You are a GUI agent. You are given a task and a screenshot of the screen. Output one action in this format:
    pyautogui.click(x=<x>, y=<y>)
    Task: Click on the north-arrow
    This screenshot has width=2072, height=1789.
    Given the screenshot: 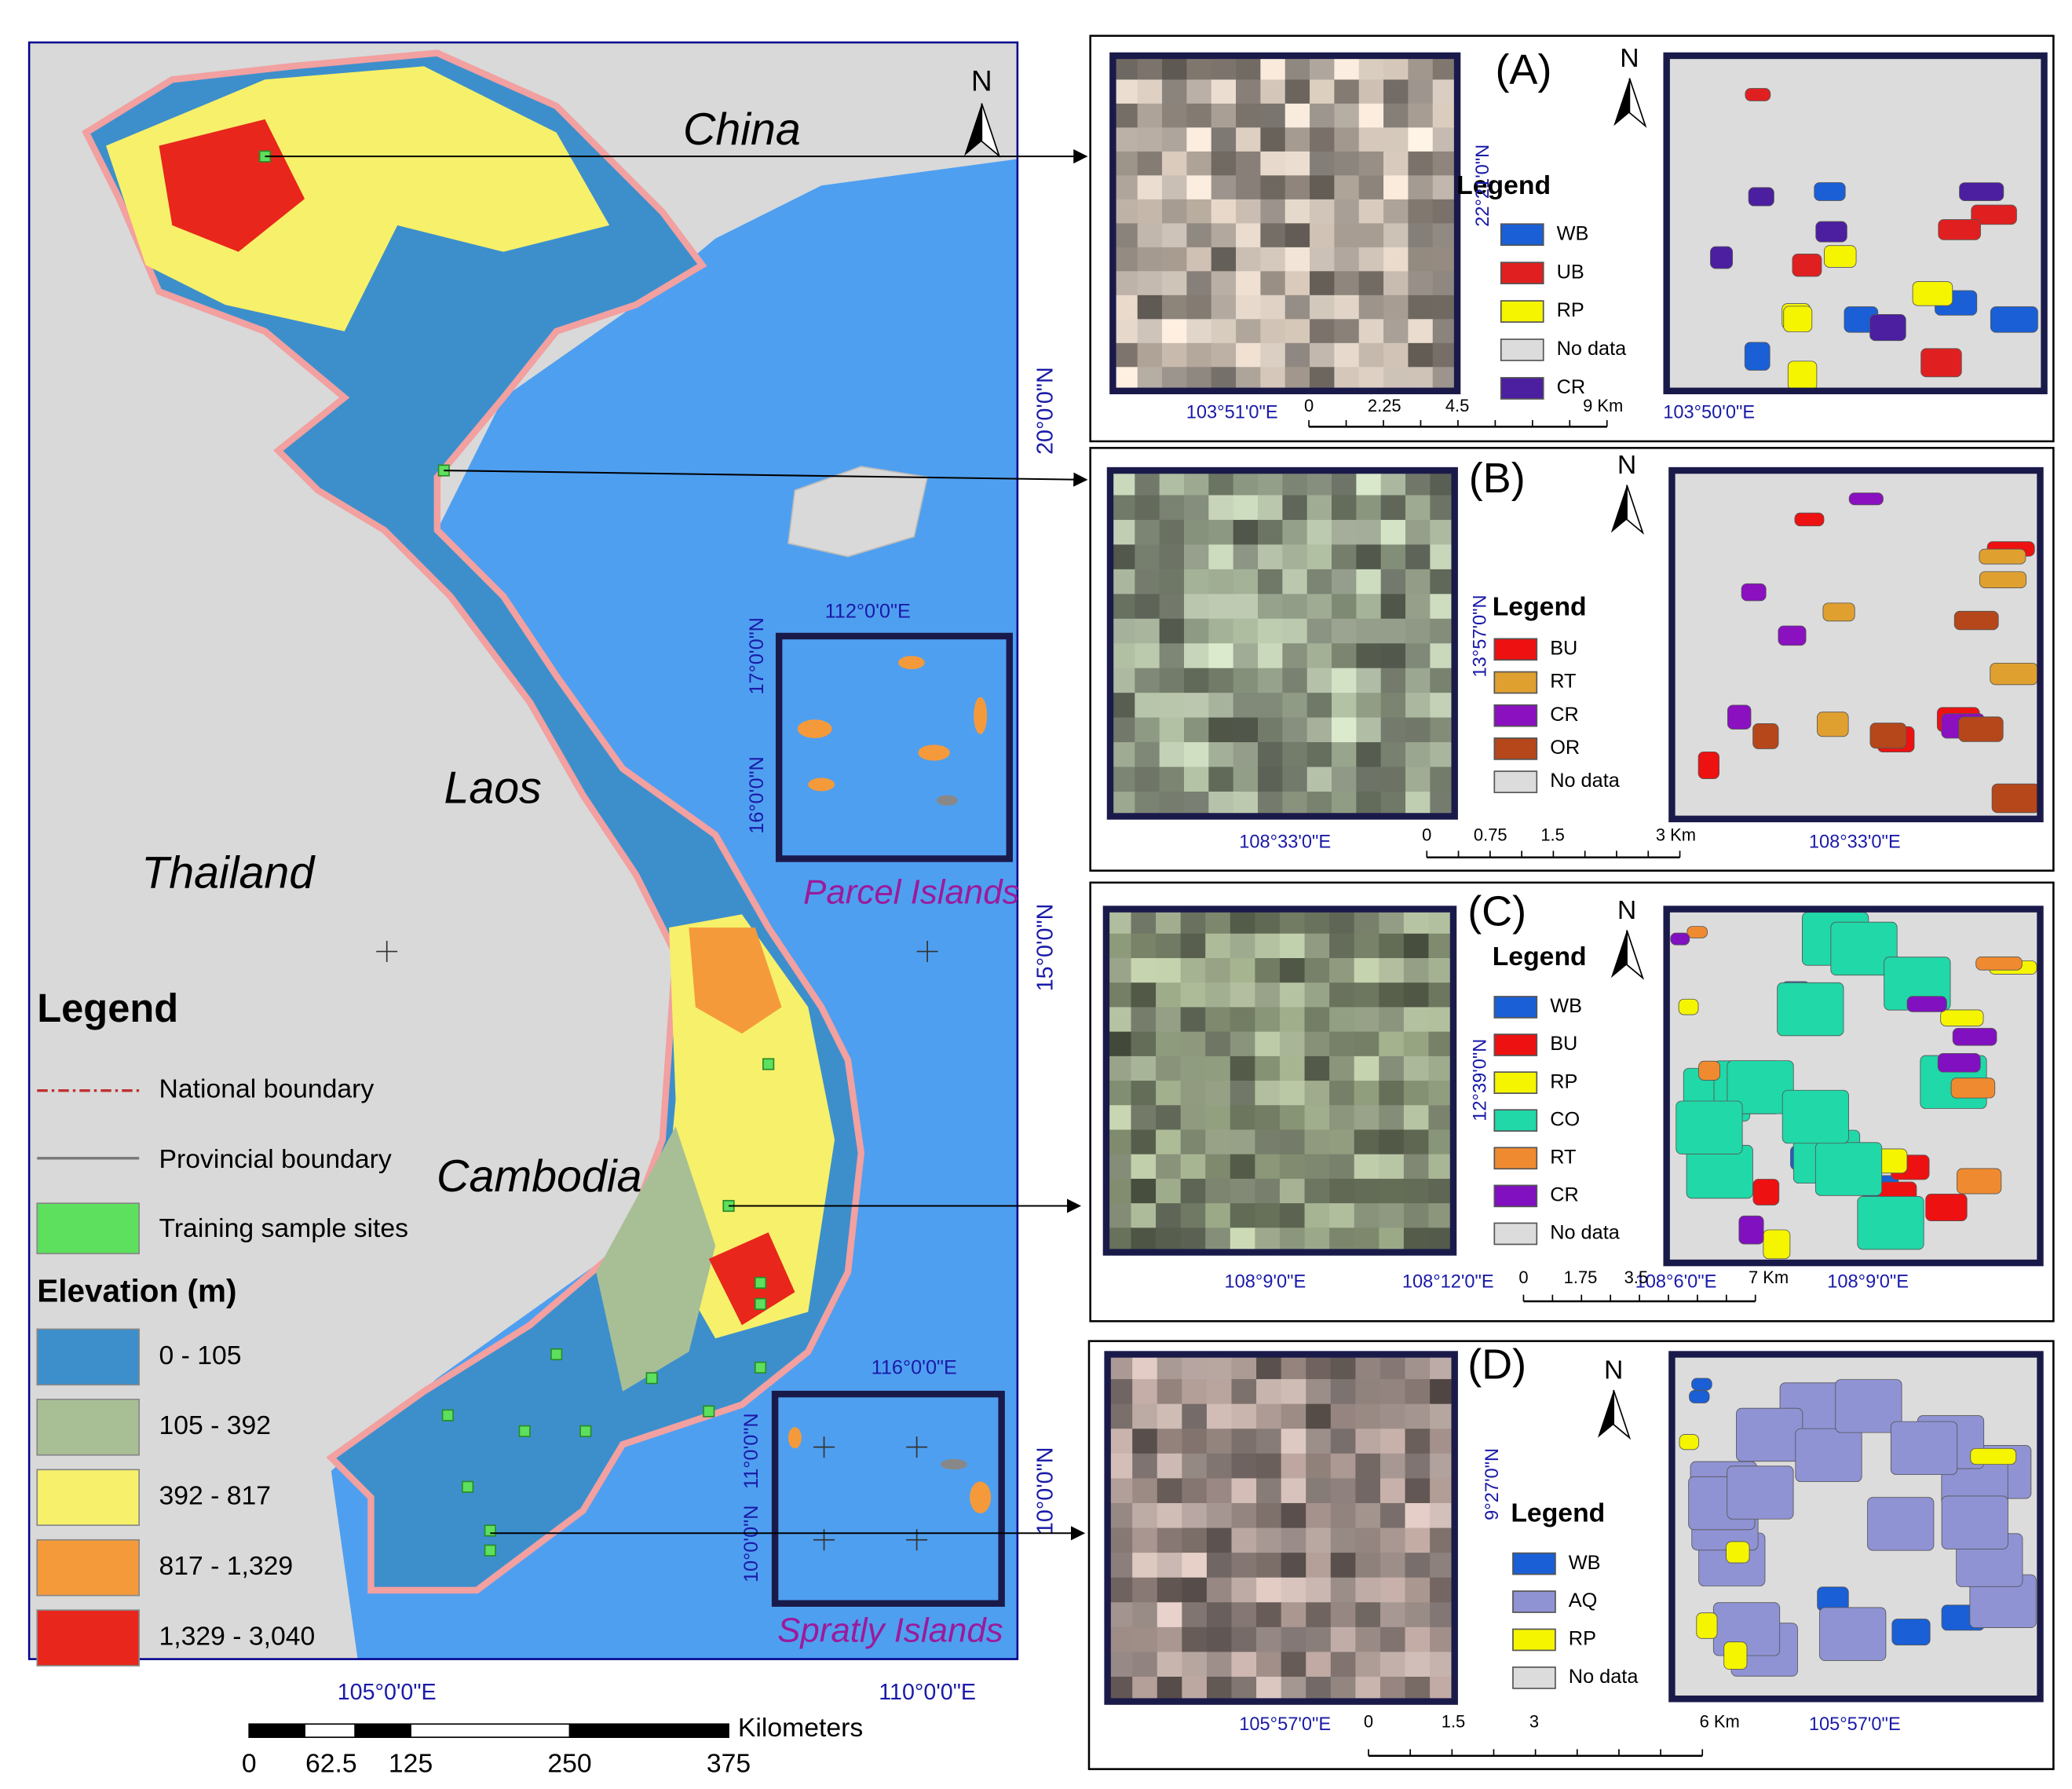 What is the action you would take?
    pyautogui.click(x=1635, y=510)
    